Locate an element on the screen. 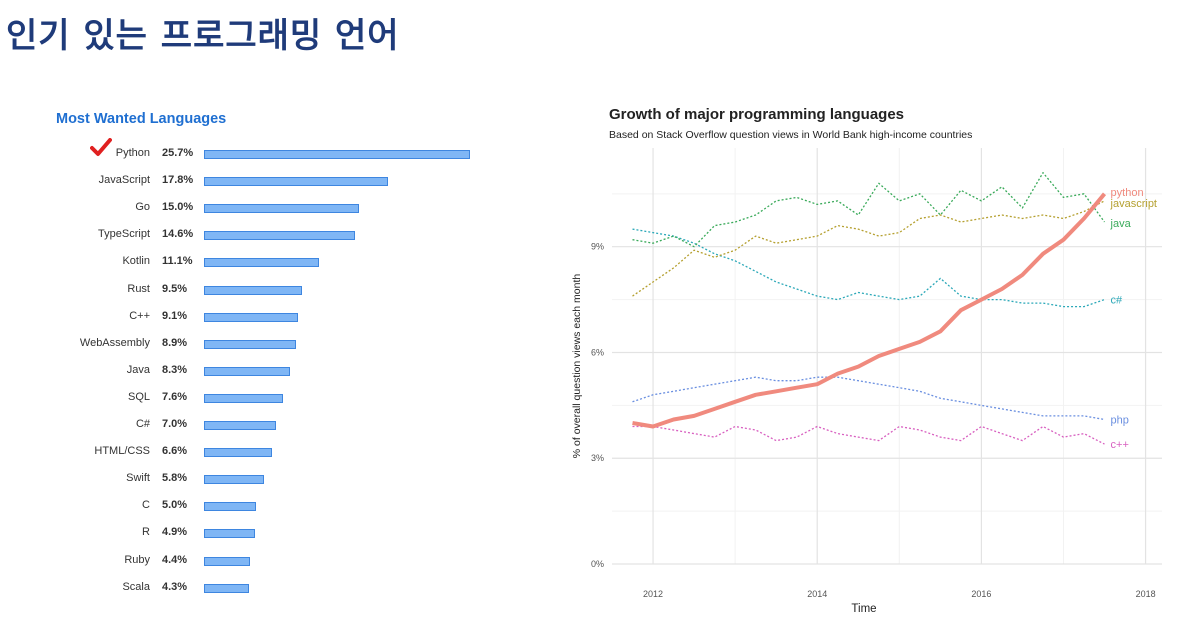 The width and height of the screenshot is (1182, 620). series-label: java is located at coordinates (1121, 224).